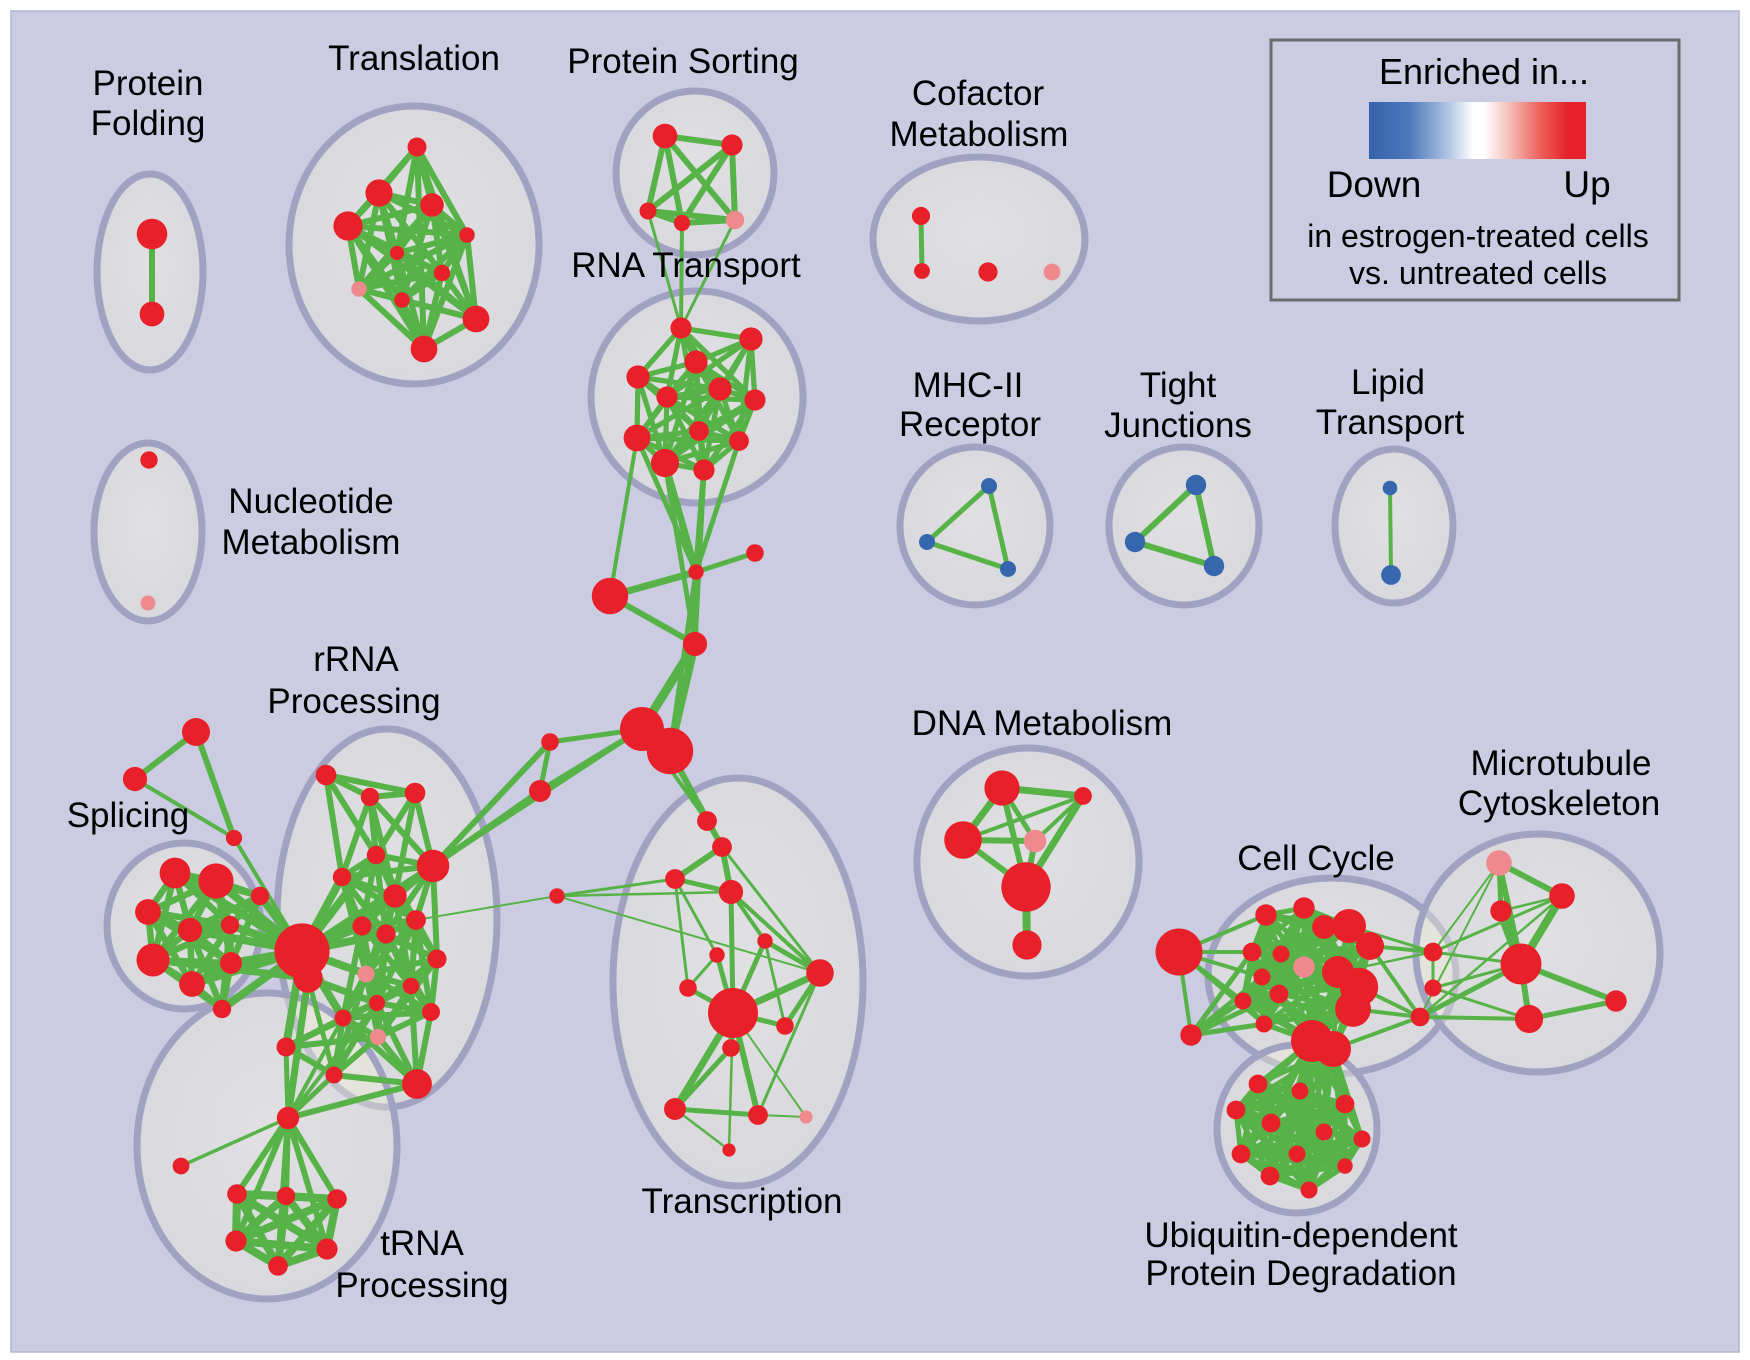  I want to click on svg-text: Transport, so click(1390, 422).